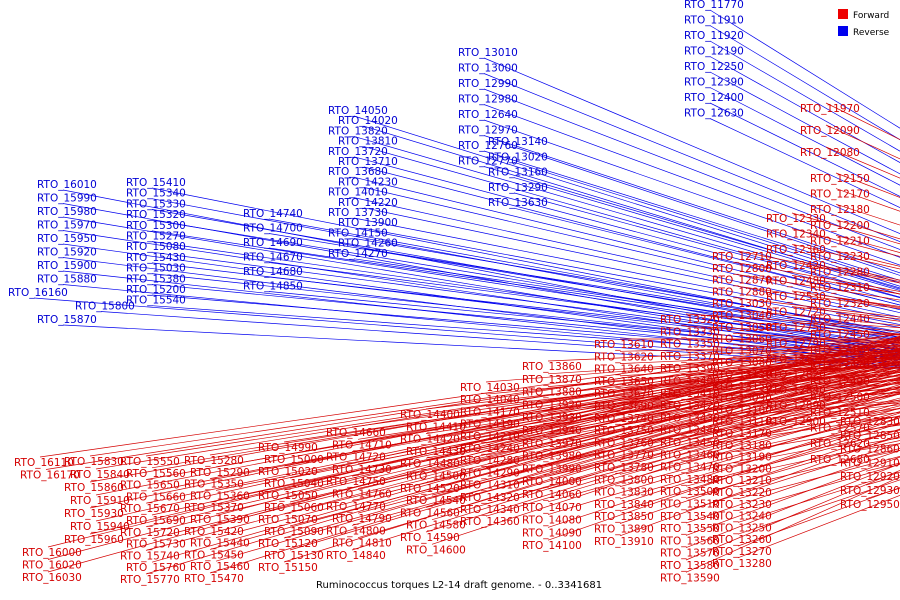 Image resolution: width=900 pixels, height=600 pixels. What do you see at coordinates (288, 472) in the screenshot?
I see `forward-gene-label: RTO_15020` at bounding box center [288, 472].